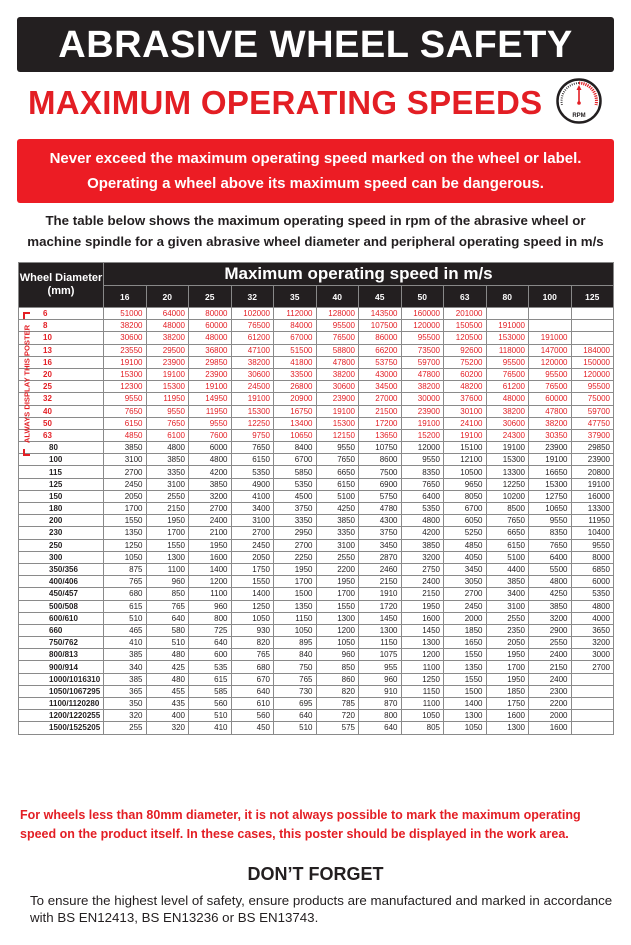  Describe the element at coordinates (337, 569) in the screenshot. I see `speed-cell: 2200` at that location.